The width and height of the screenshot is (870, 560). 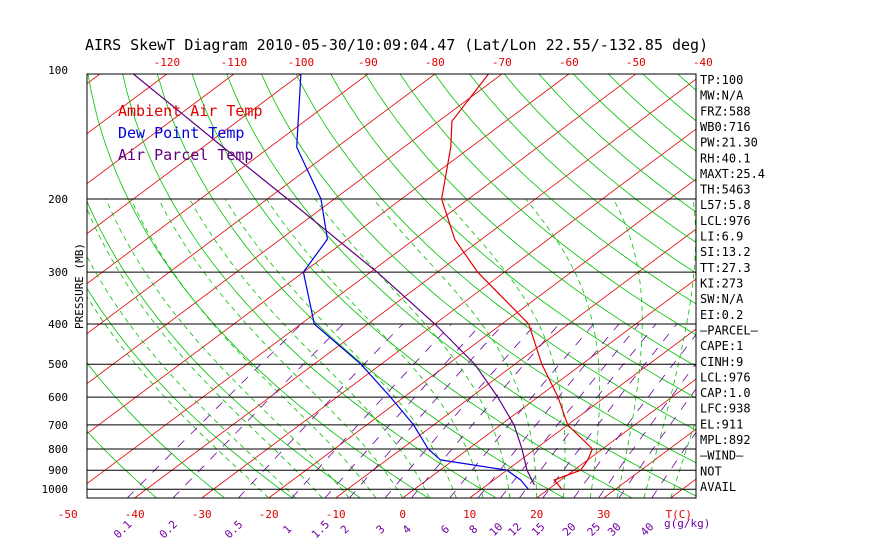 I want to click on top-temp-tick-label: -90, so click(x=368, y=62).